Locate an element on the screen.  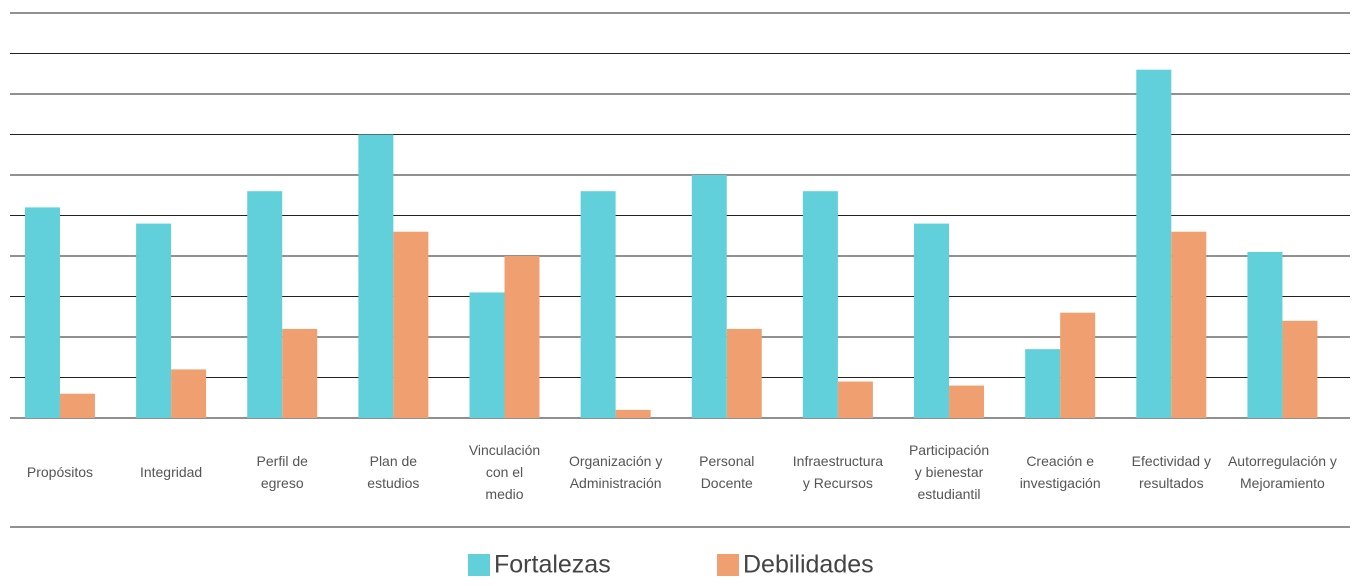
x-tick-label: Creación e investigación is located at coordinates (1060, 472).